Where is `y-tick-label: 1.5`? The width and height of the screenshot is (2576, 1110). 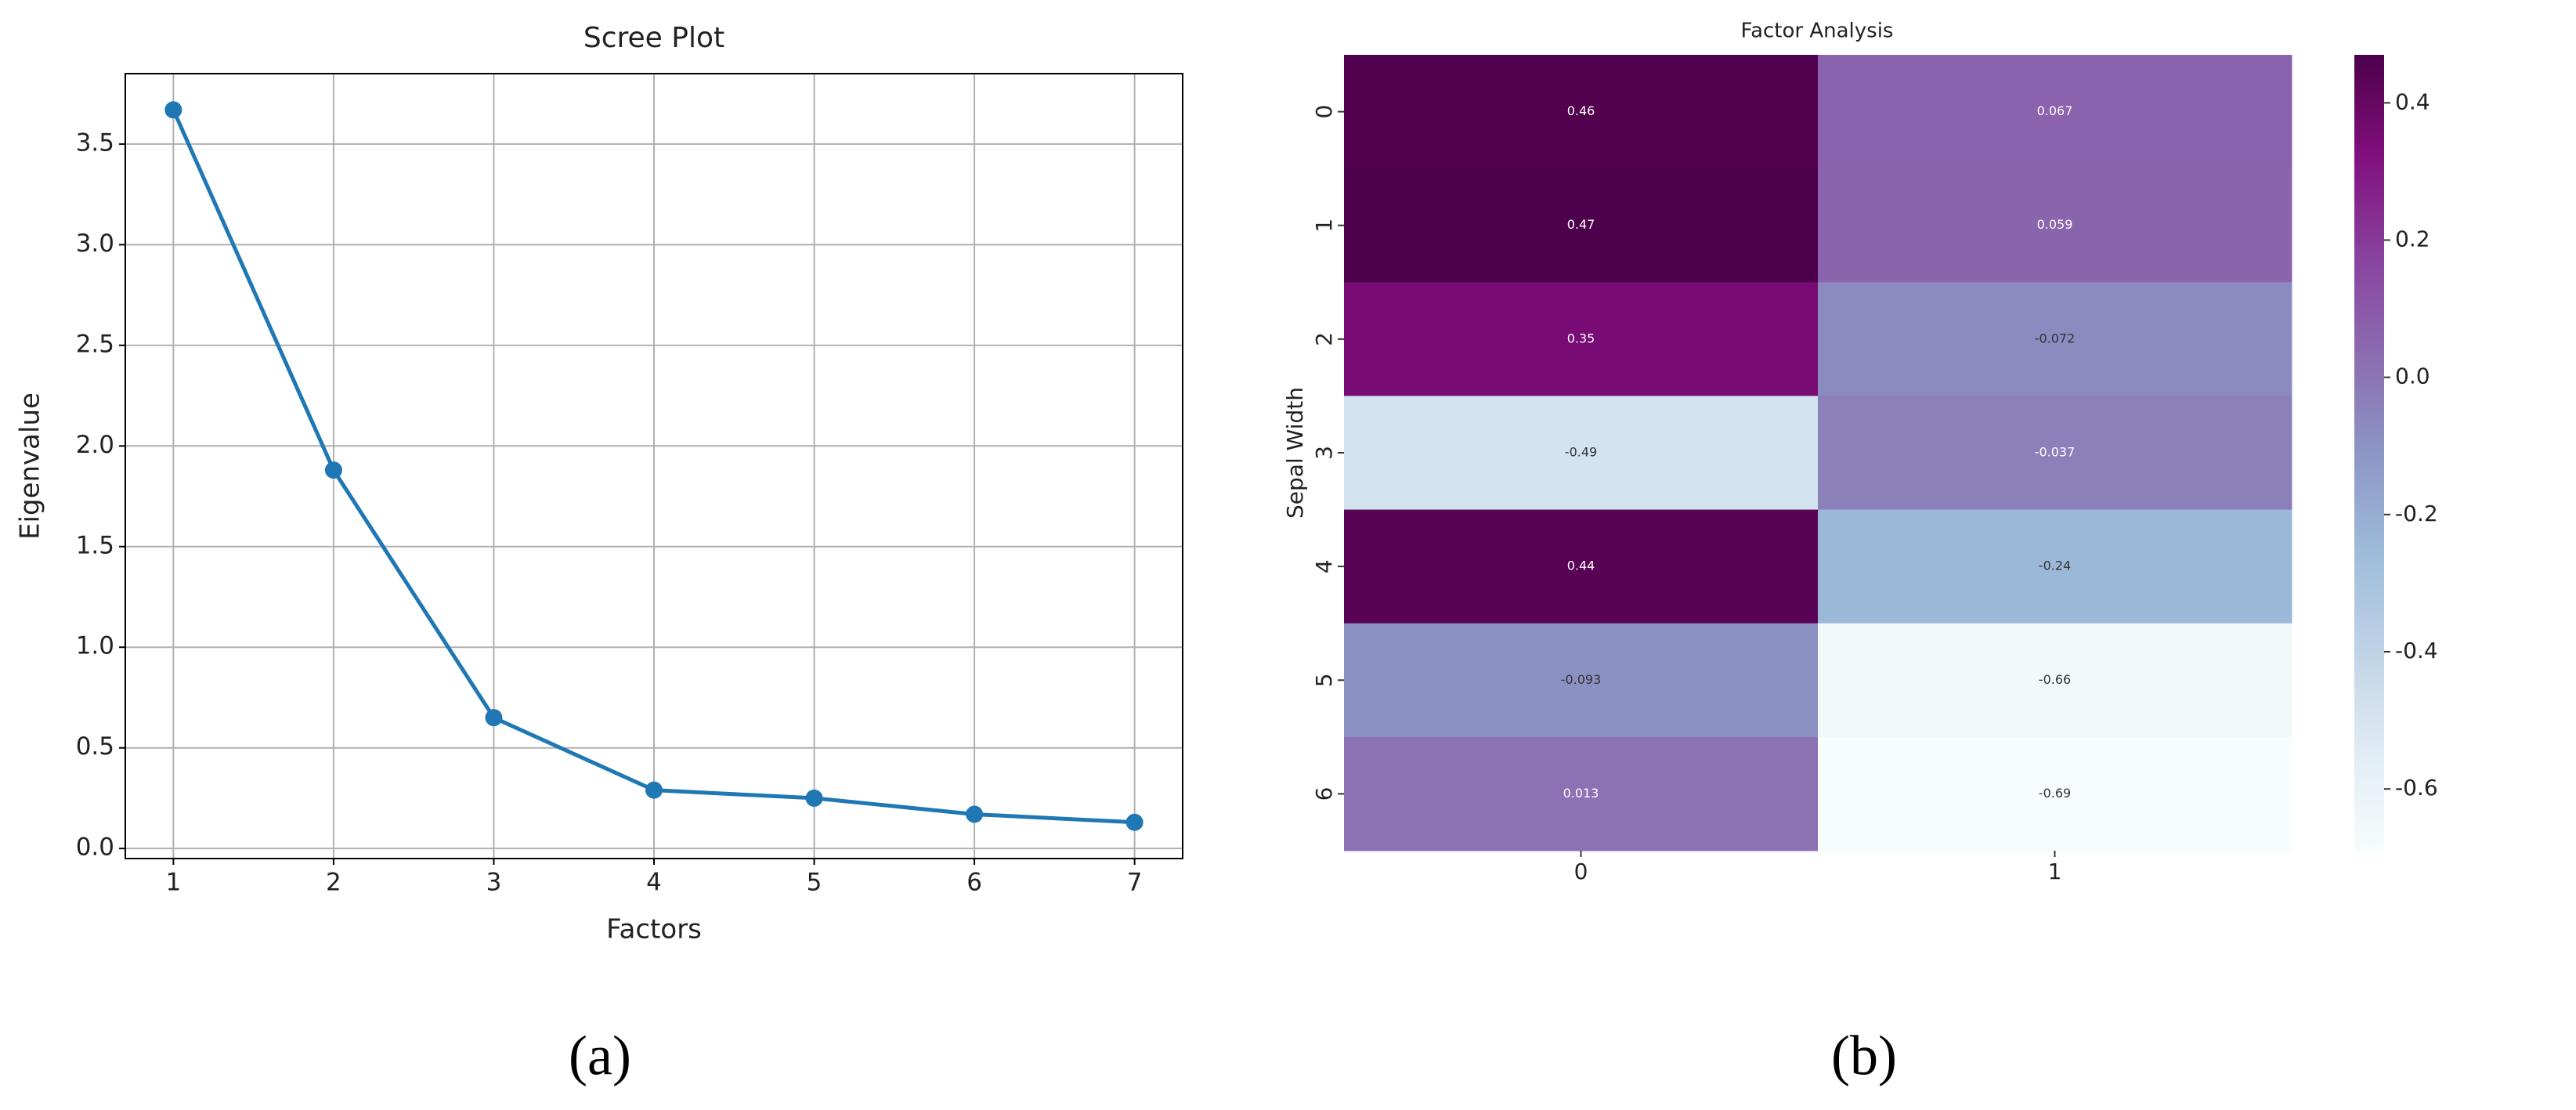
y-tick-label: 1.5 is located at coordinates (95, 545).